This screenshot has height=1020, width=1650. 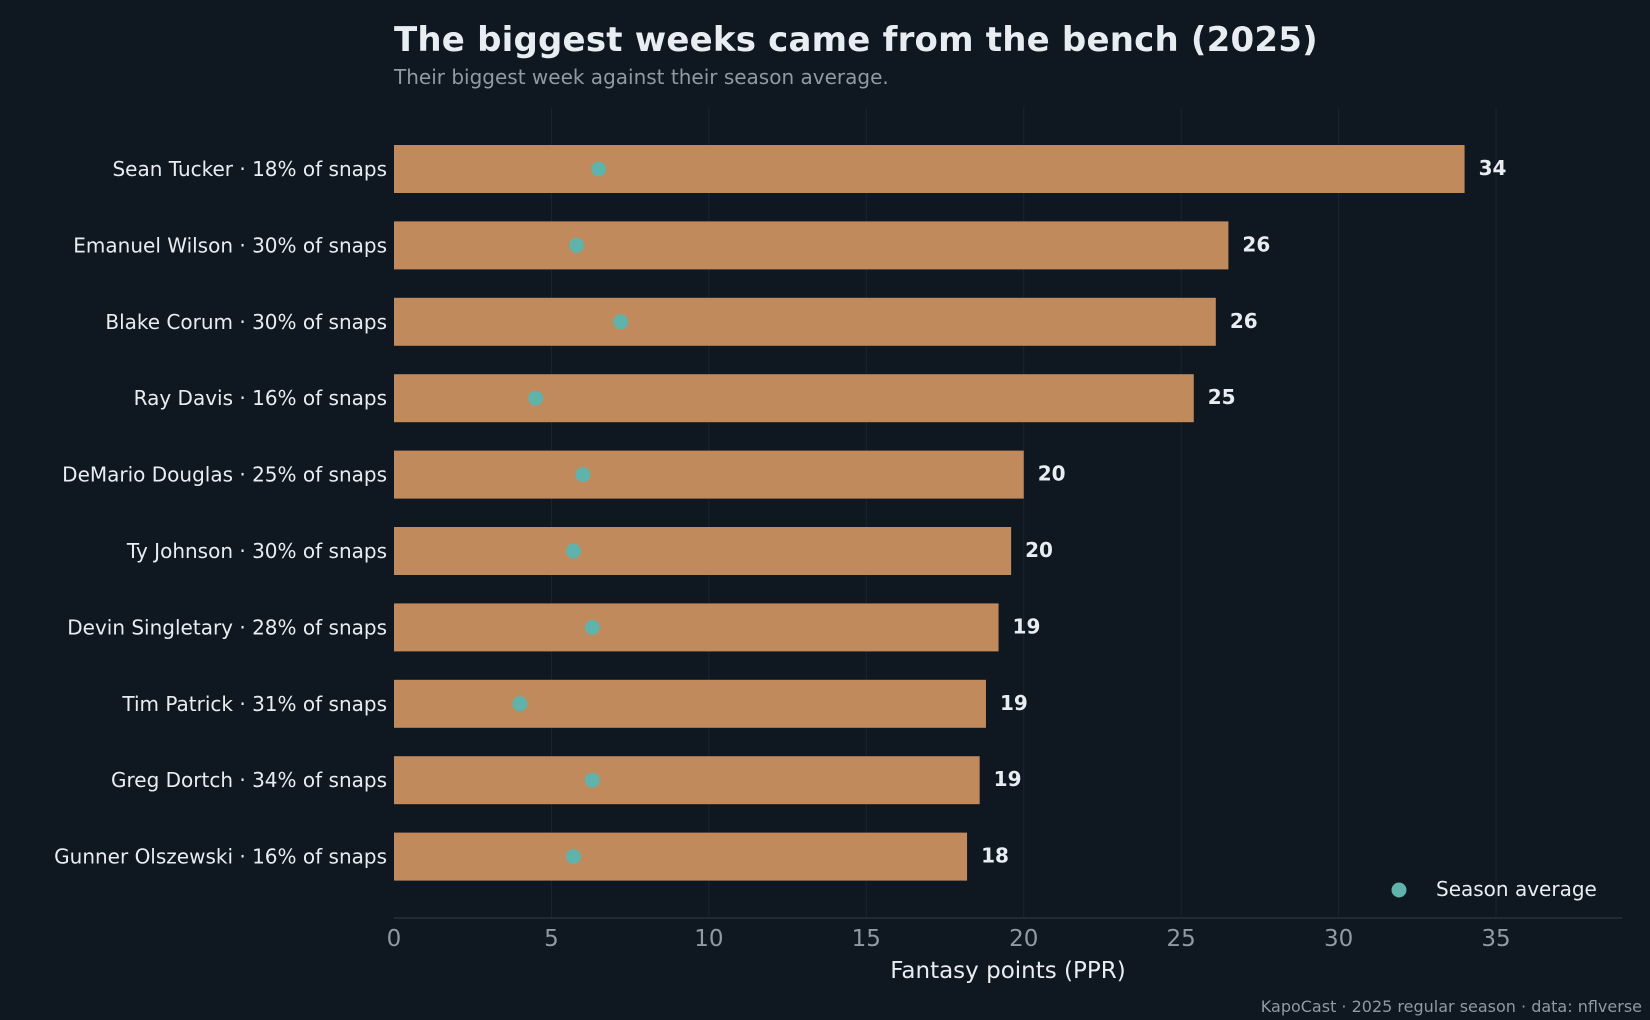 I want to click on category-label: Emanuel Wilson · 30% of snaps, so click(x=230, y=245).